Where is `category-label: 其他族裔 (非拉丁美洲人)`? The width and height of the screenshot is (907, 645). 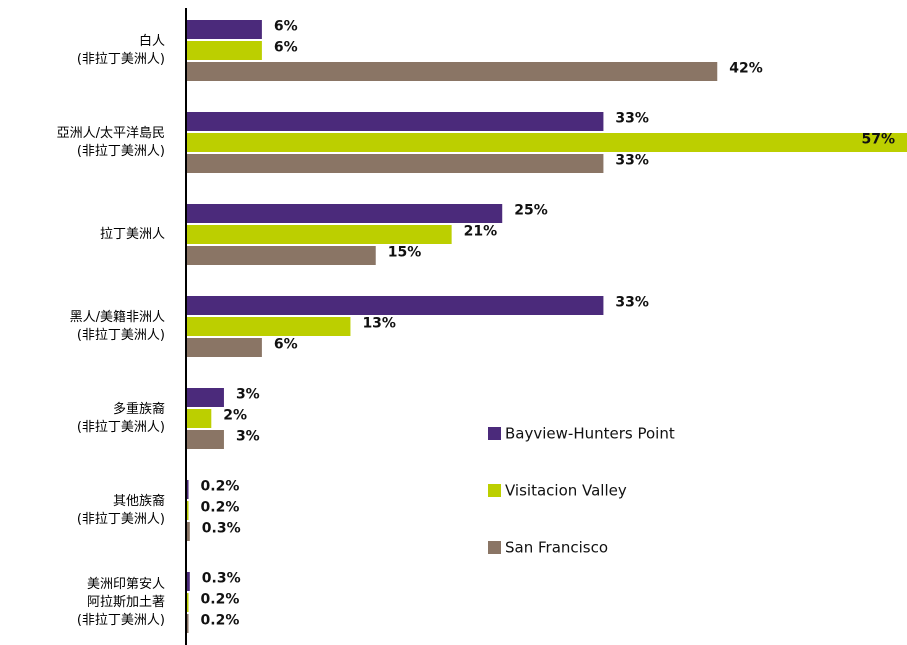
category-label: 其他族裔 (非拉丁美洲人) is located at coordinates (120, 510).